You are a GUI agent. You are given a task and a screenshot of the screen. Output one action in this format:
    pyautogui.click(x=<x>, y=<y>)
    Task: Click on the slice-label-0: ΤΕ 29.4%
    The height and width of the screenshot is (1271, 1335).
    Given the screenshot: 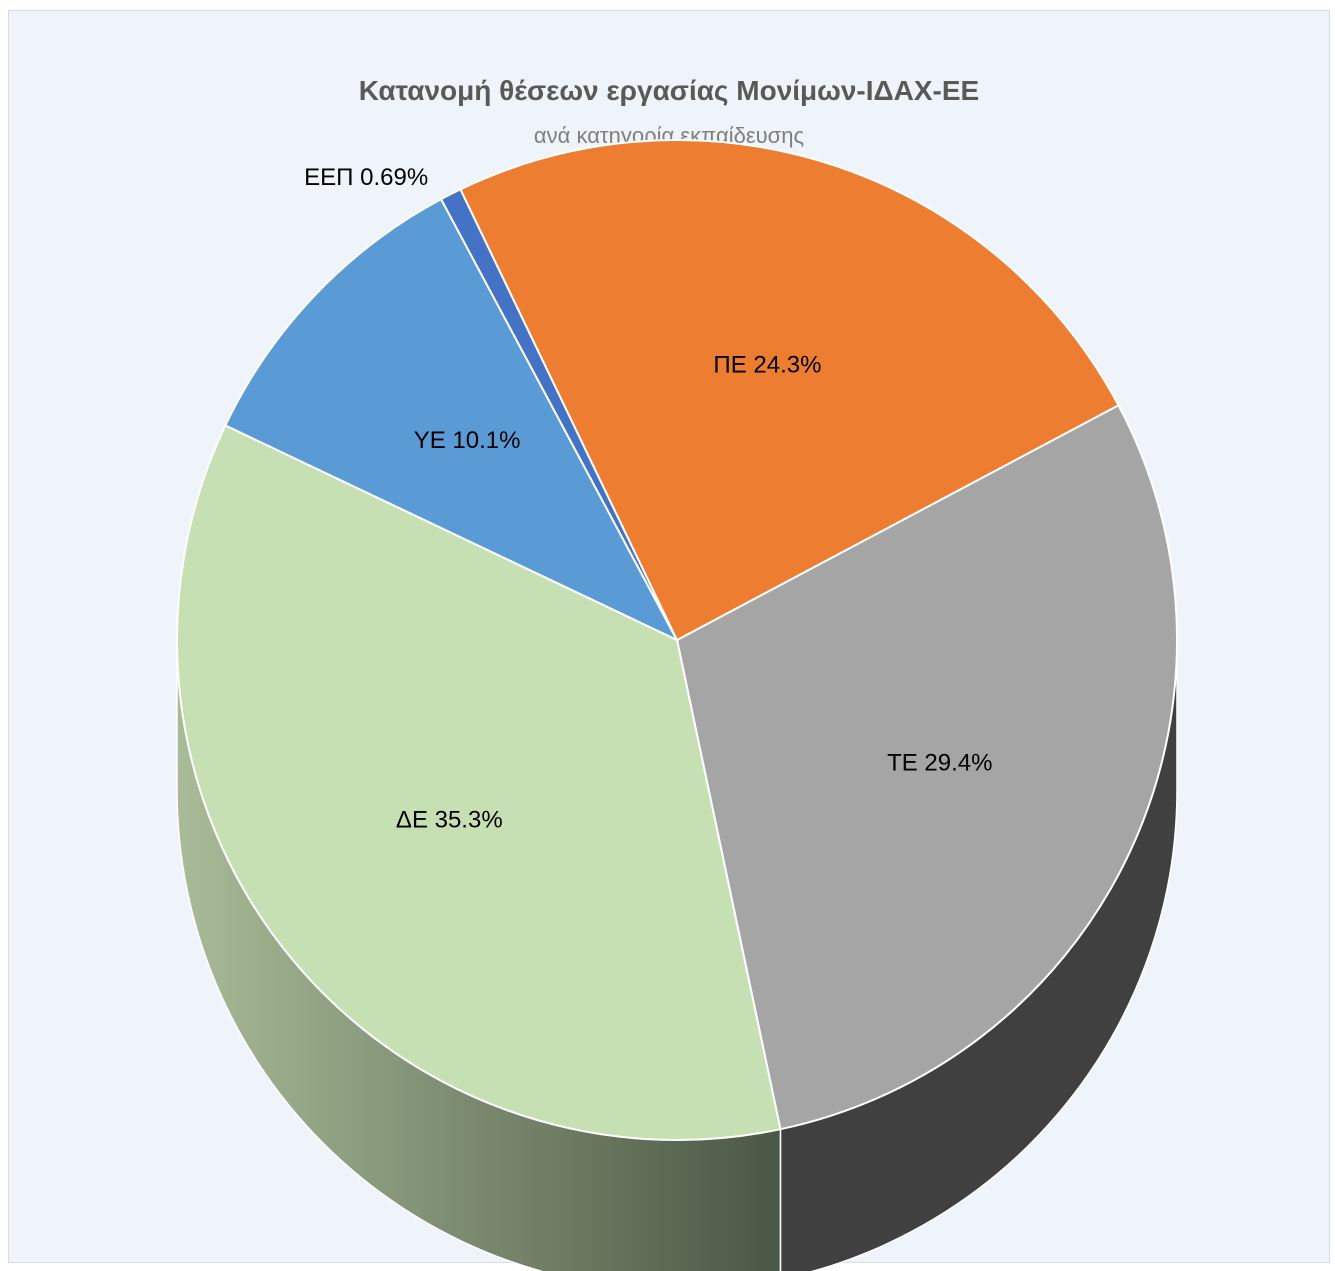 What is the action you would take?
    pyautogui.click(x=939, y=763)
    